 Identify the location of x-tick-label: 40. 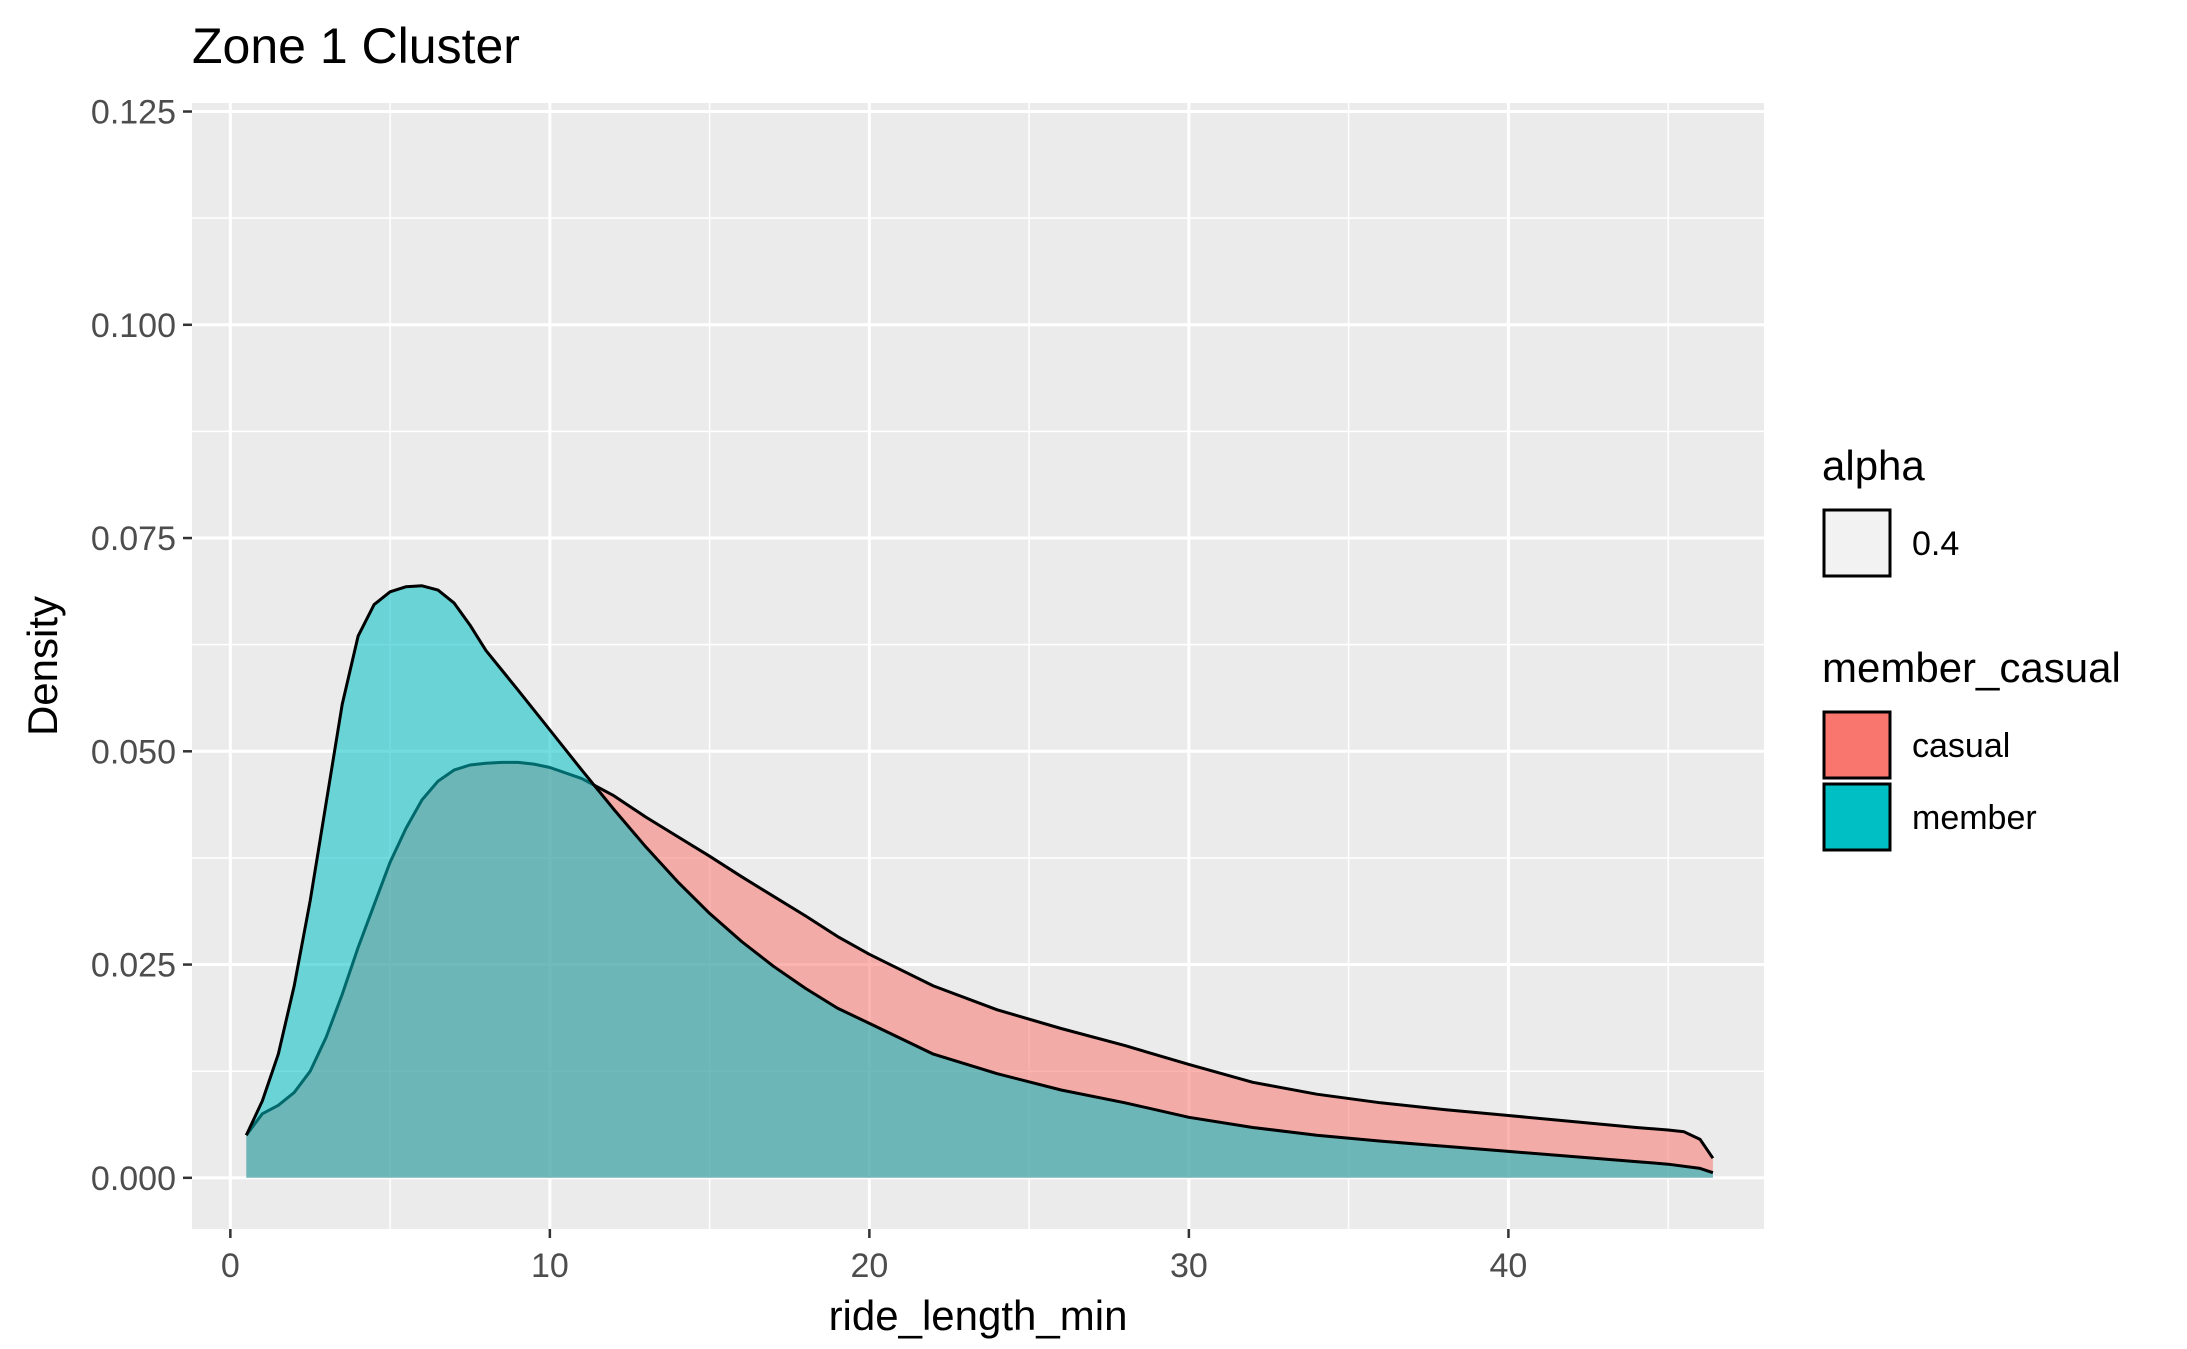
(1508, 1266).